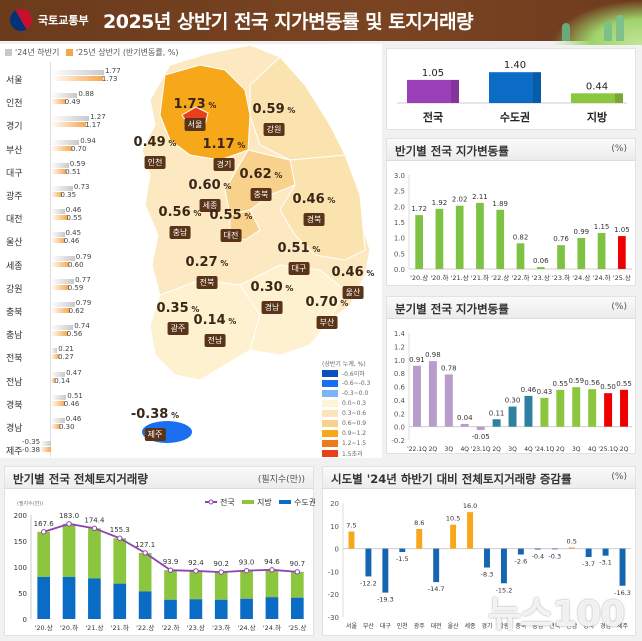 This screenshot has height=641, width=642. Describe the element at coordinates (180, 222) in the screenshot. I see `map-region-label: 0.56 % 충남` at that location.